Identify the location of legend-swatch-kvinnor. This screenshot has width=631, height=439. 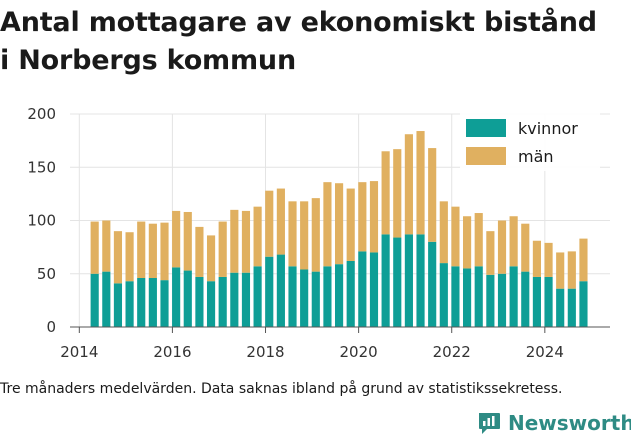
(486, 128).